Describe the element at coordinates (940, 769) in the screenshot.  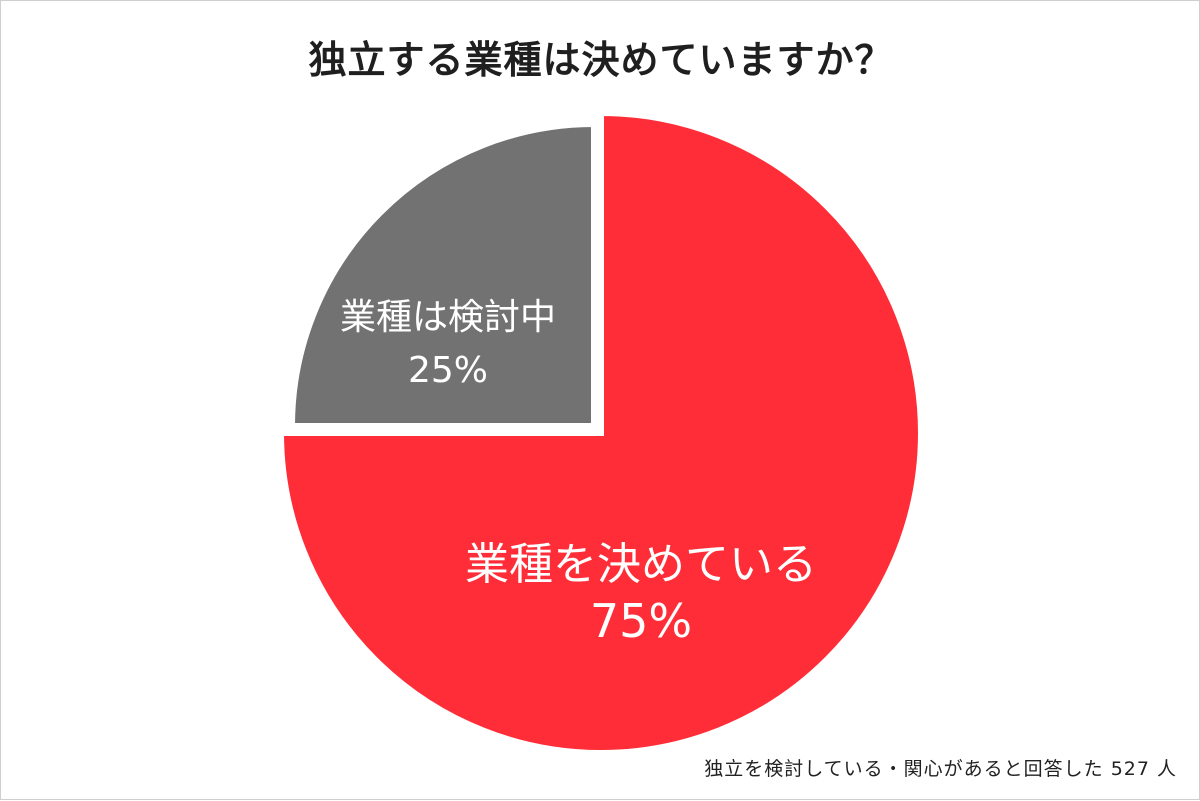
I see `respondent-note: 独立を検討している・関心があると回答した 527 人` at that location.